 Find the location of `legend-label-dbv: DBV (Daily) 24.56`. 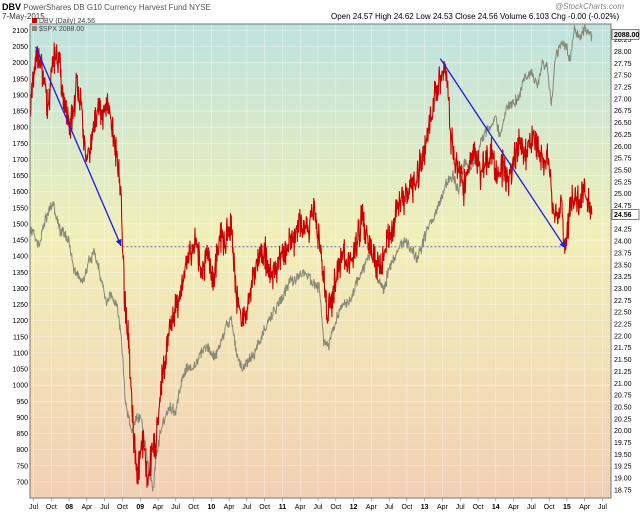

legend-label-dbv: DBV (Daily) 24.56 is located at coordinates (67, 21).